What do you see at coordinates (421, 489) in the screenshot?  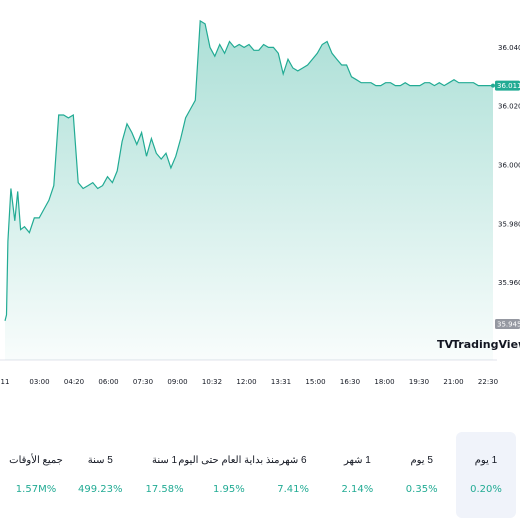 I see `period-change: 0.35%` at bounding box center [421, 489].